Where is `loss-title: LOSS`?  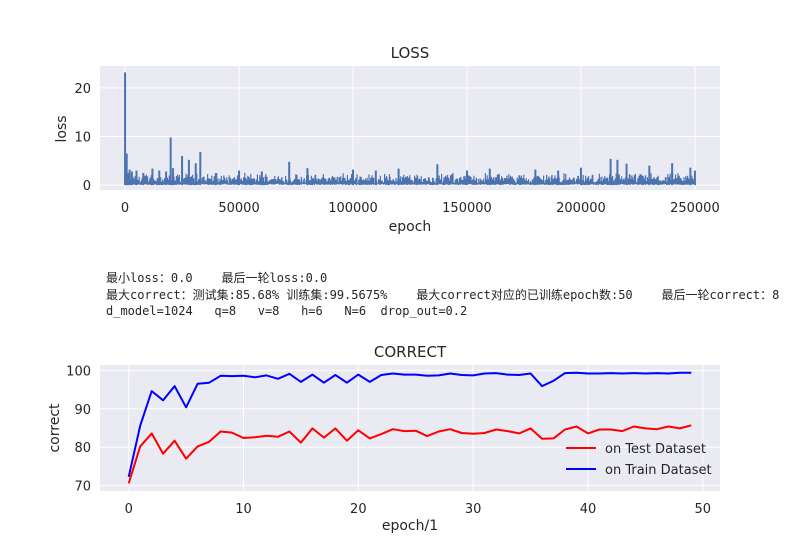 loss-title: LOSS is located at coordinates (410, 53).